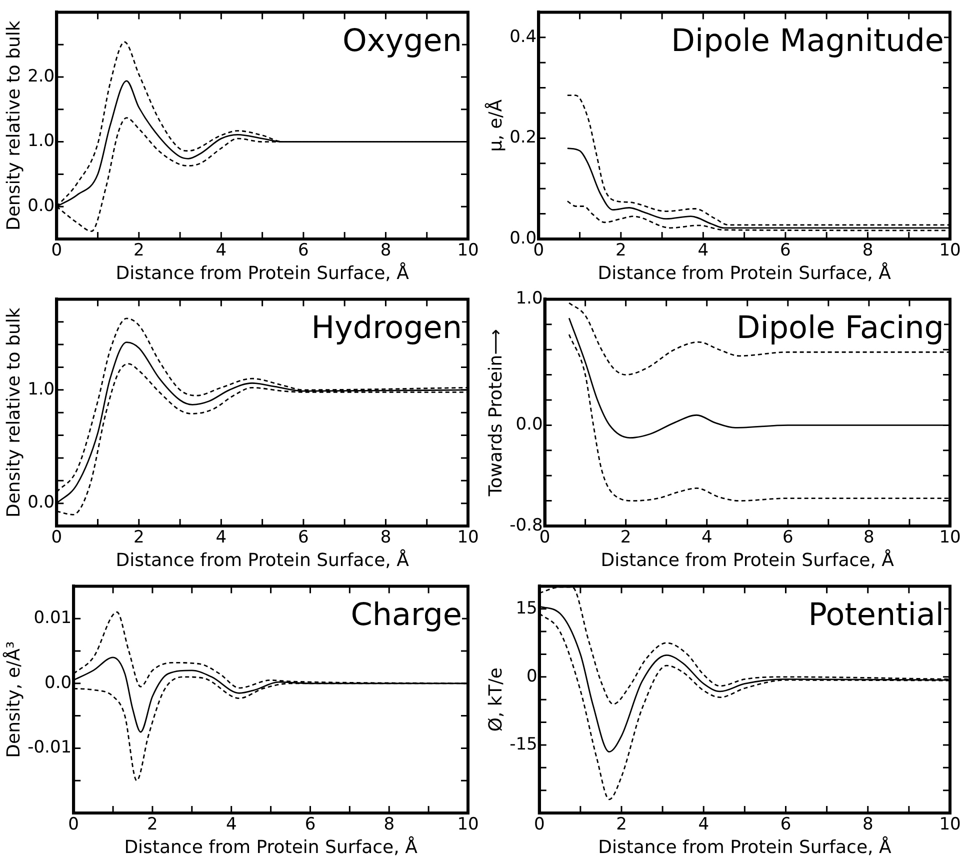 This screenshot has width=964, height=863. Describe the element at coordinates (41, 76) in the screenshot. I see `y-tick-label: 2.0` at that location.